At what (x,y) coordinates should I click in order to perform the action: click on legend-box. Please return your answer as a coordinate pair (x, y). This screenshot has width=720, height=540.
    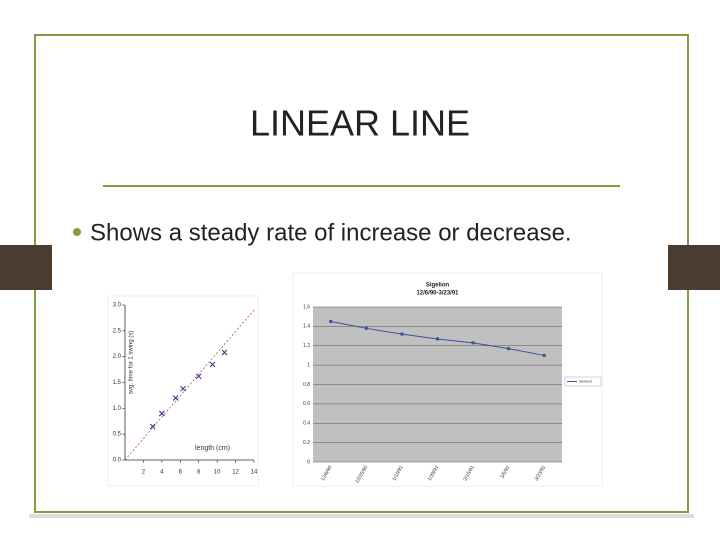
    Looking at the image, I should click on (583, 381).